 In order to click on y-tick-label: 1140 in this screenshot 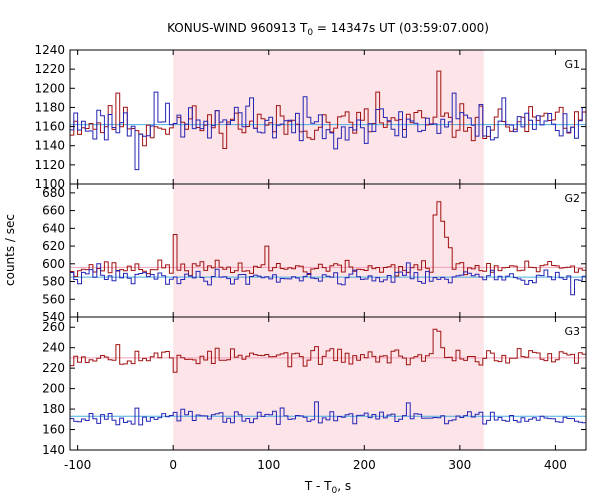, I will do `click(49, 146)`.